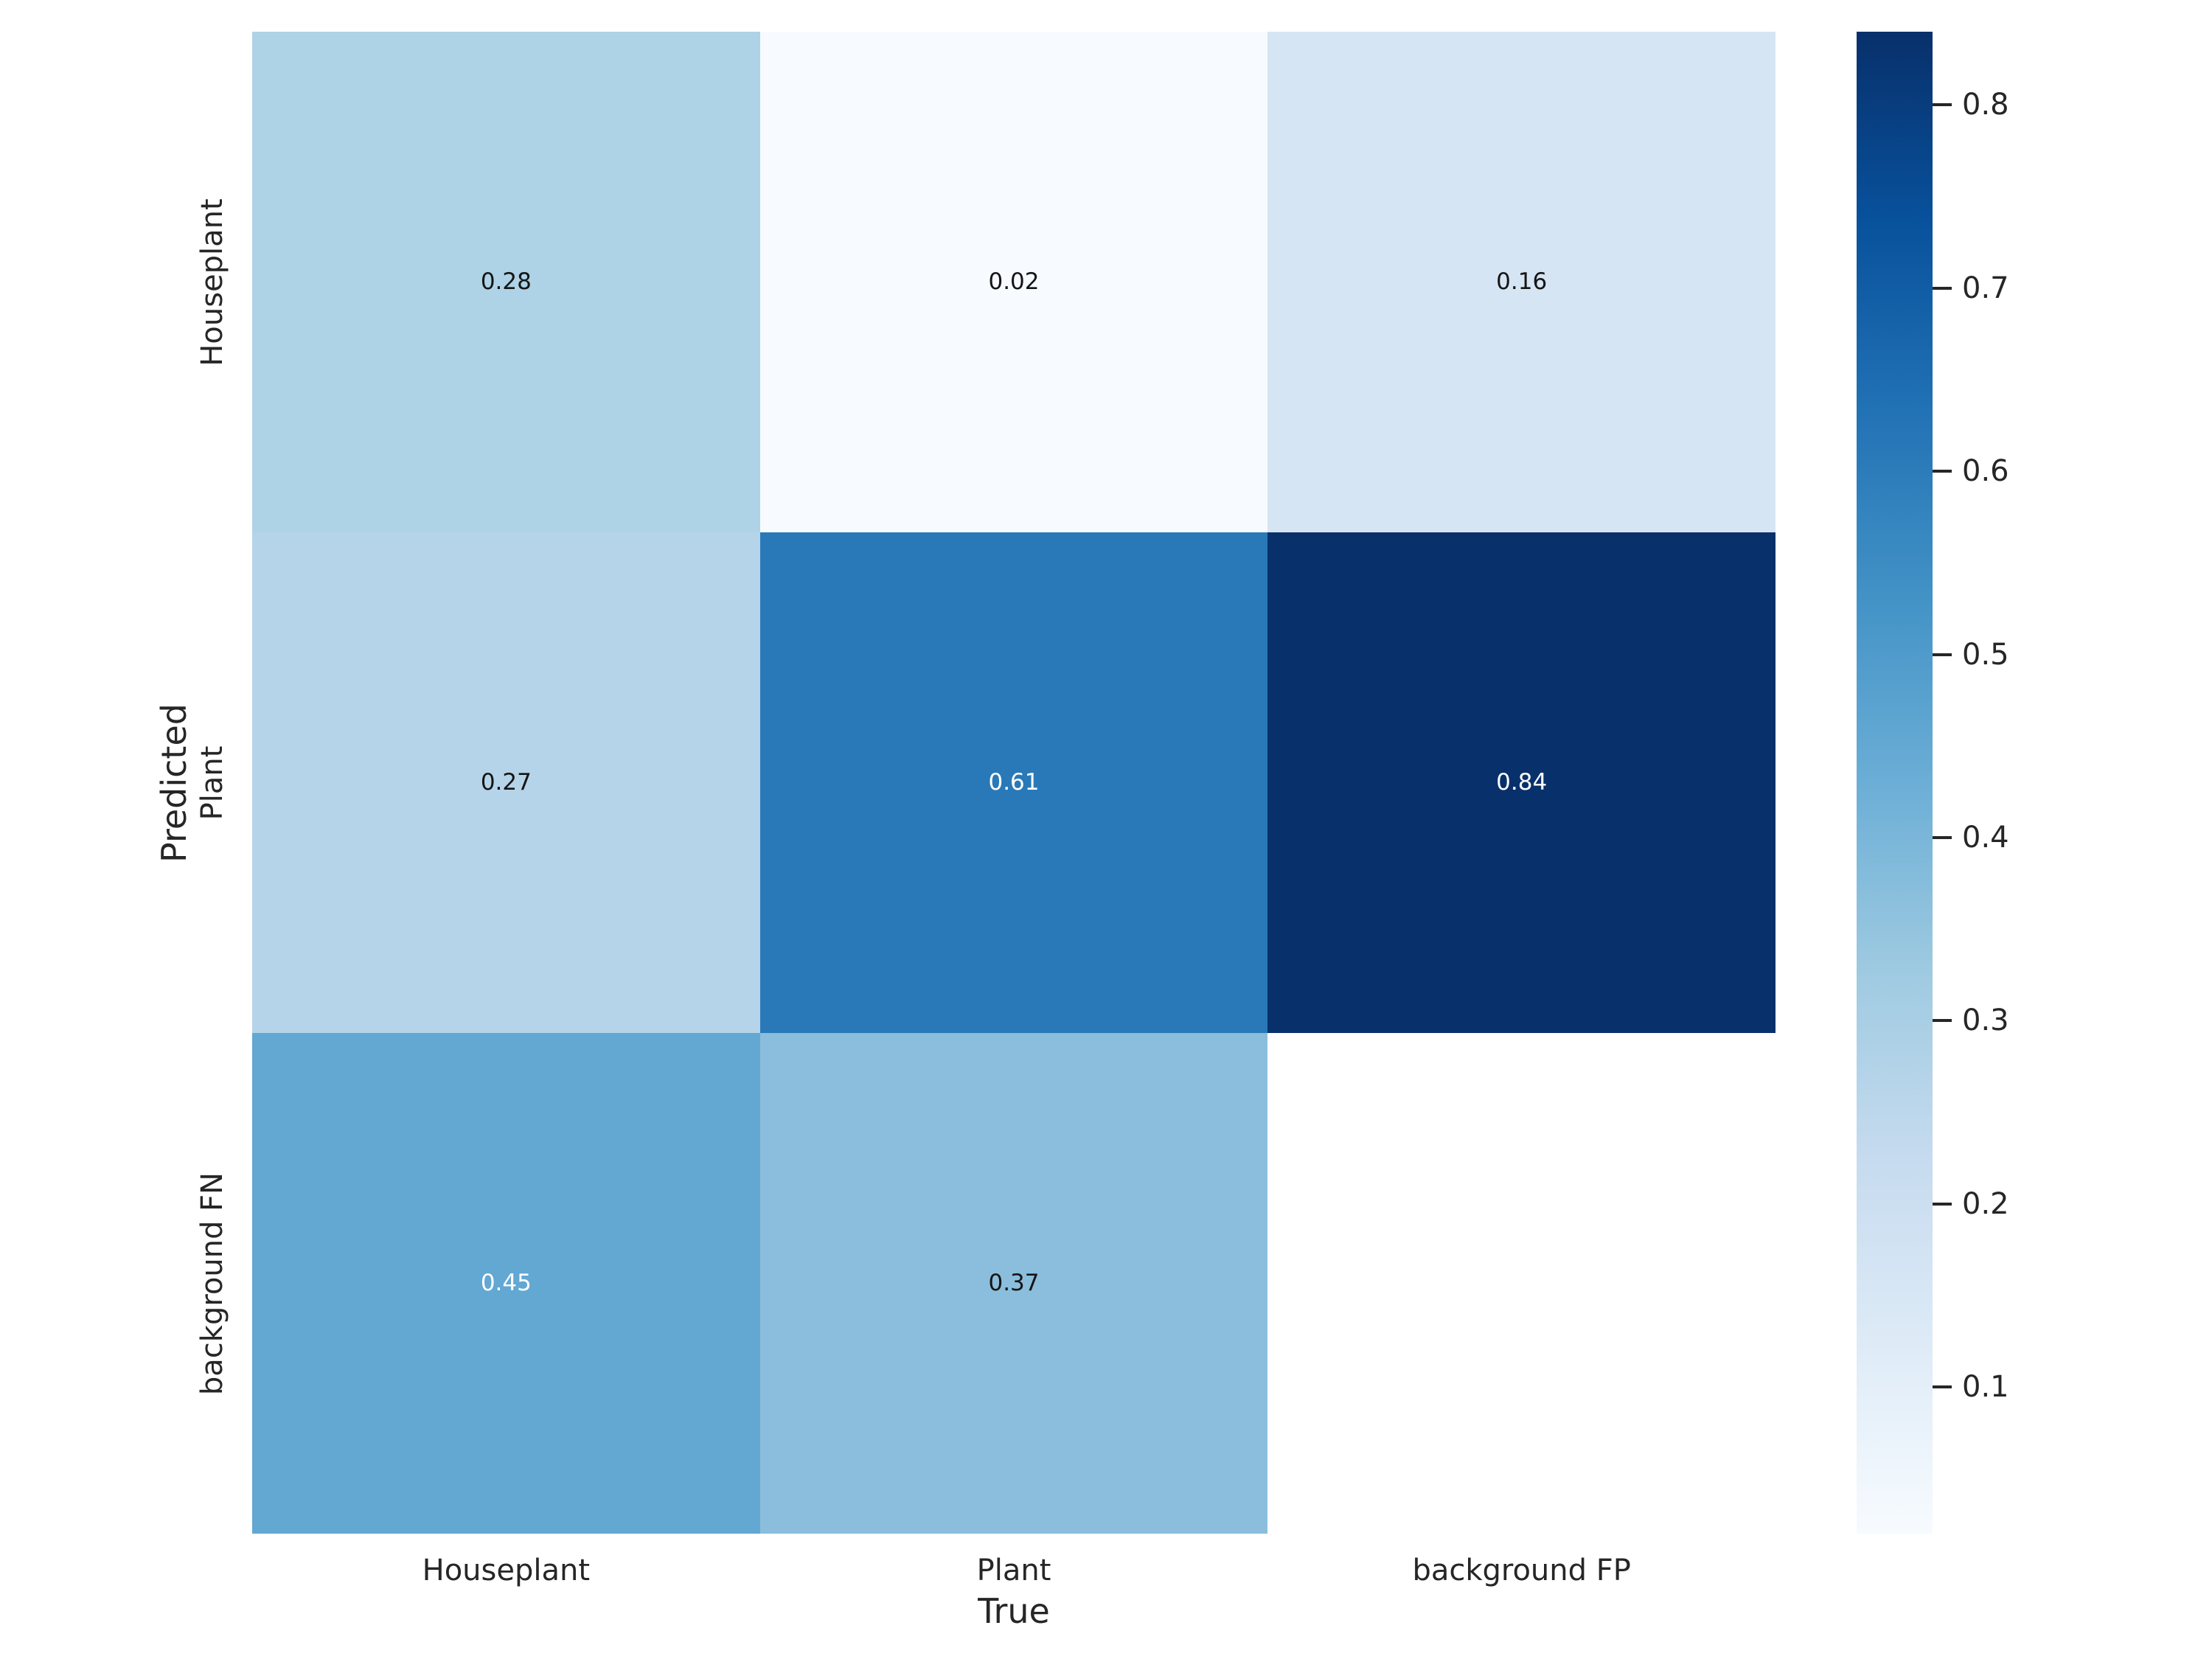 The height and width of the screenshot is (1659, 2212). I want to click on cell-value-label: 0.27, so click(506, 782).